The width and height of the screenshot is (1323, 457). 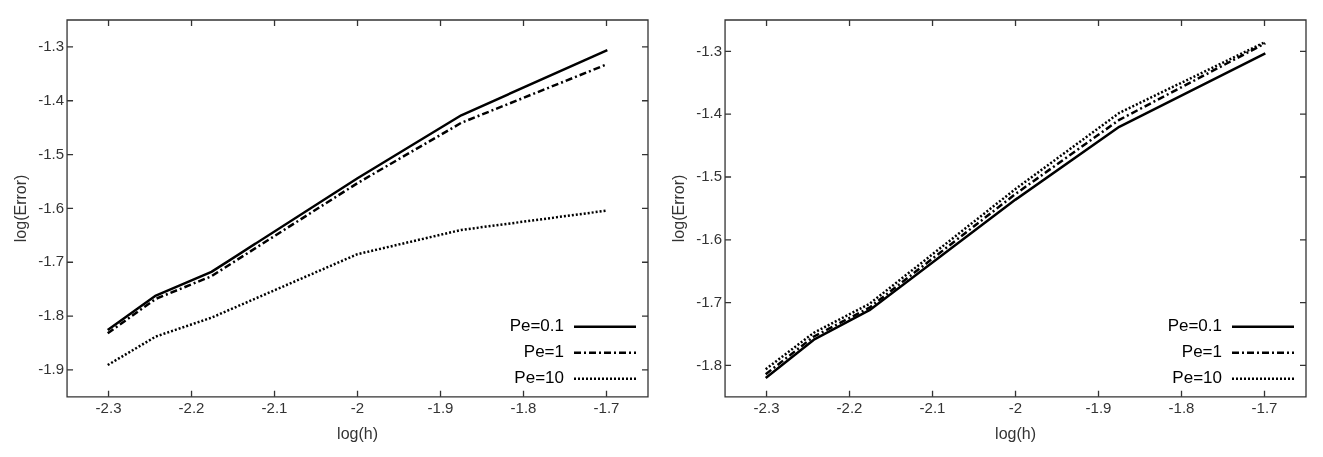 What do you see at coordinates (51, 369) in the screenshot?
I see `y-tick-label: -1.9` at bounding box center [51, 369].